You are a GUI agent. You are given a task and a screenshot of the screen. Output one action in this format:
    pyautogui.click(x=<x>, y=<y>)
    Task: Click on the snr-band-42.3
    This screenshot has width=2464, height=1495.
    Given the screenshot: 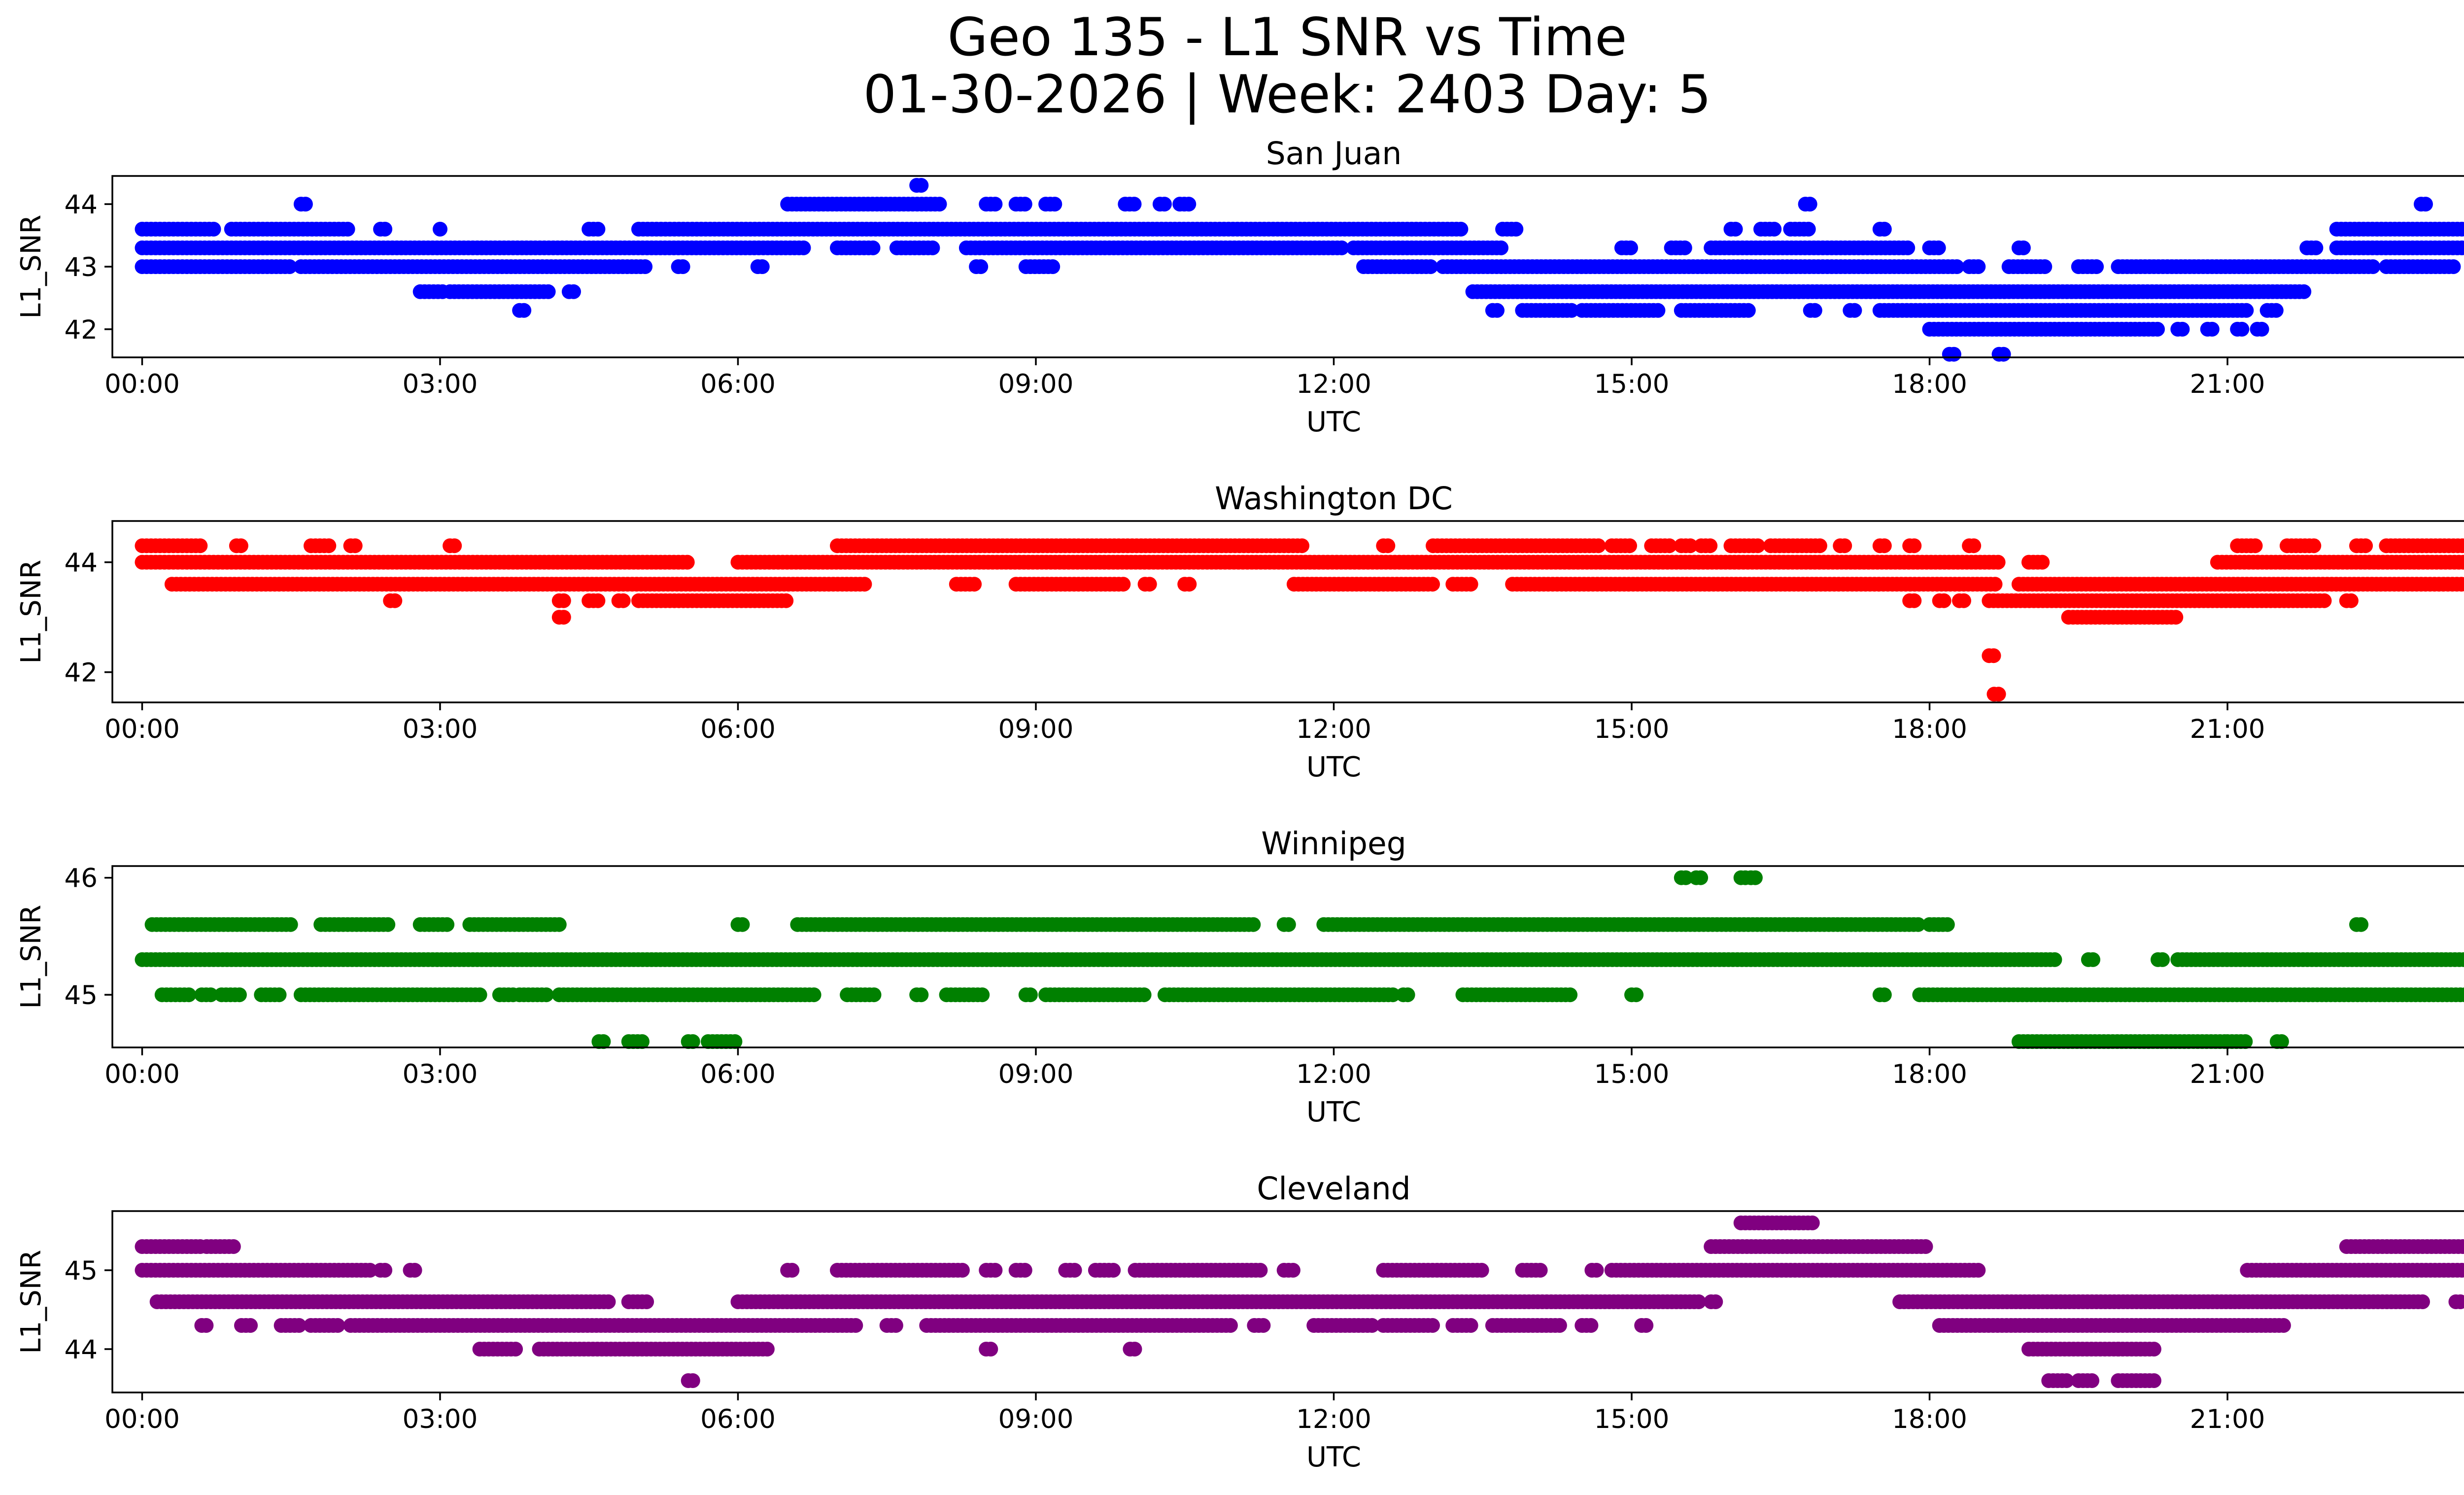 What is the action you would take?
    pyautogui.click(x=1398, y=310)
    